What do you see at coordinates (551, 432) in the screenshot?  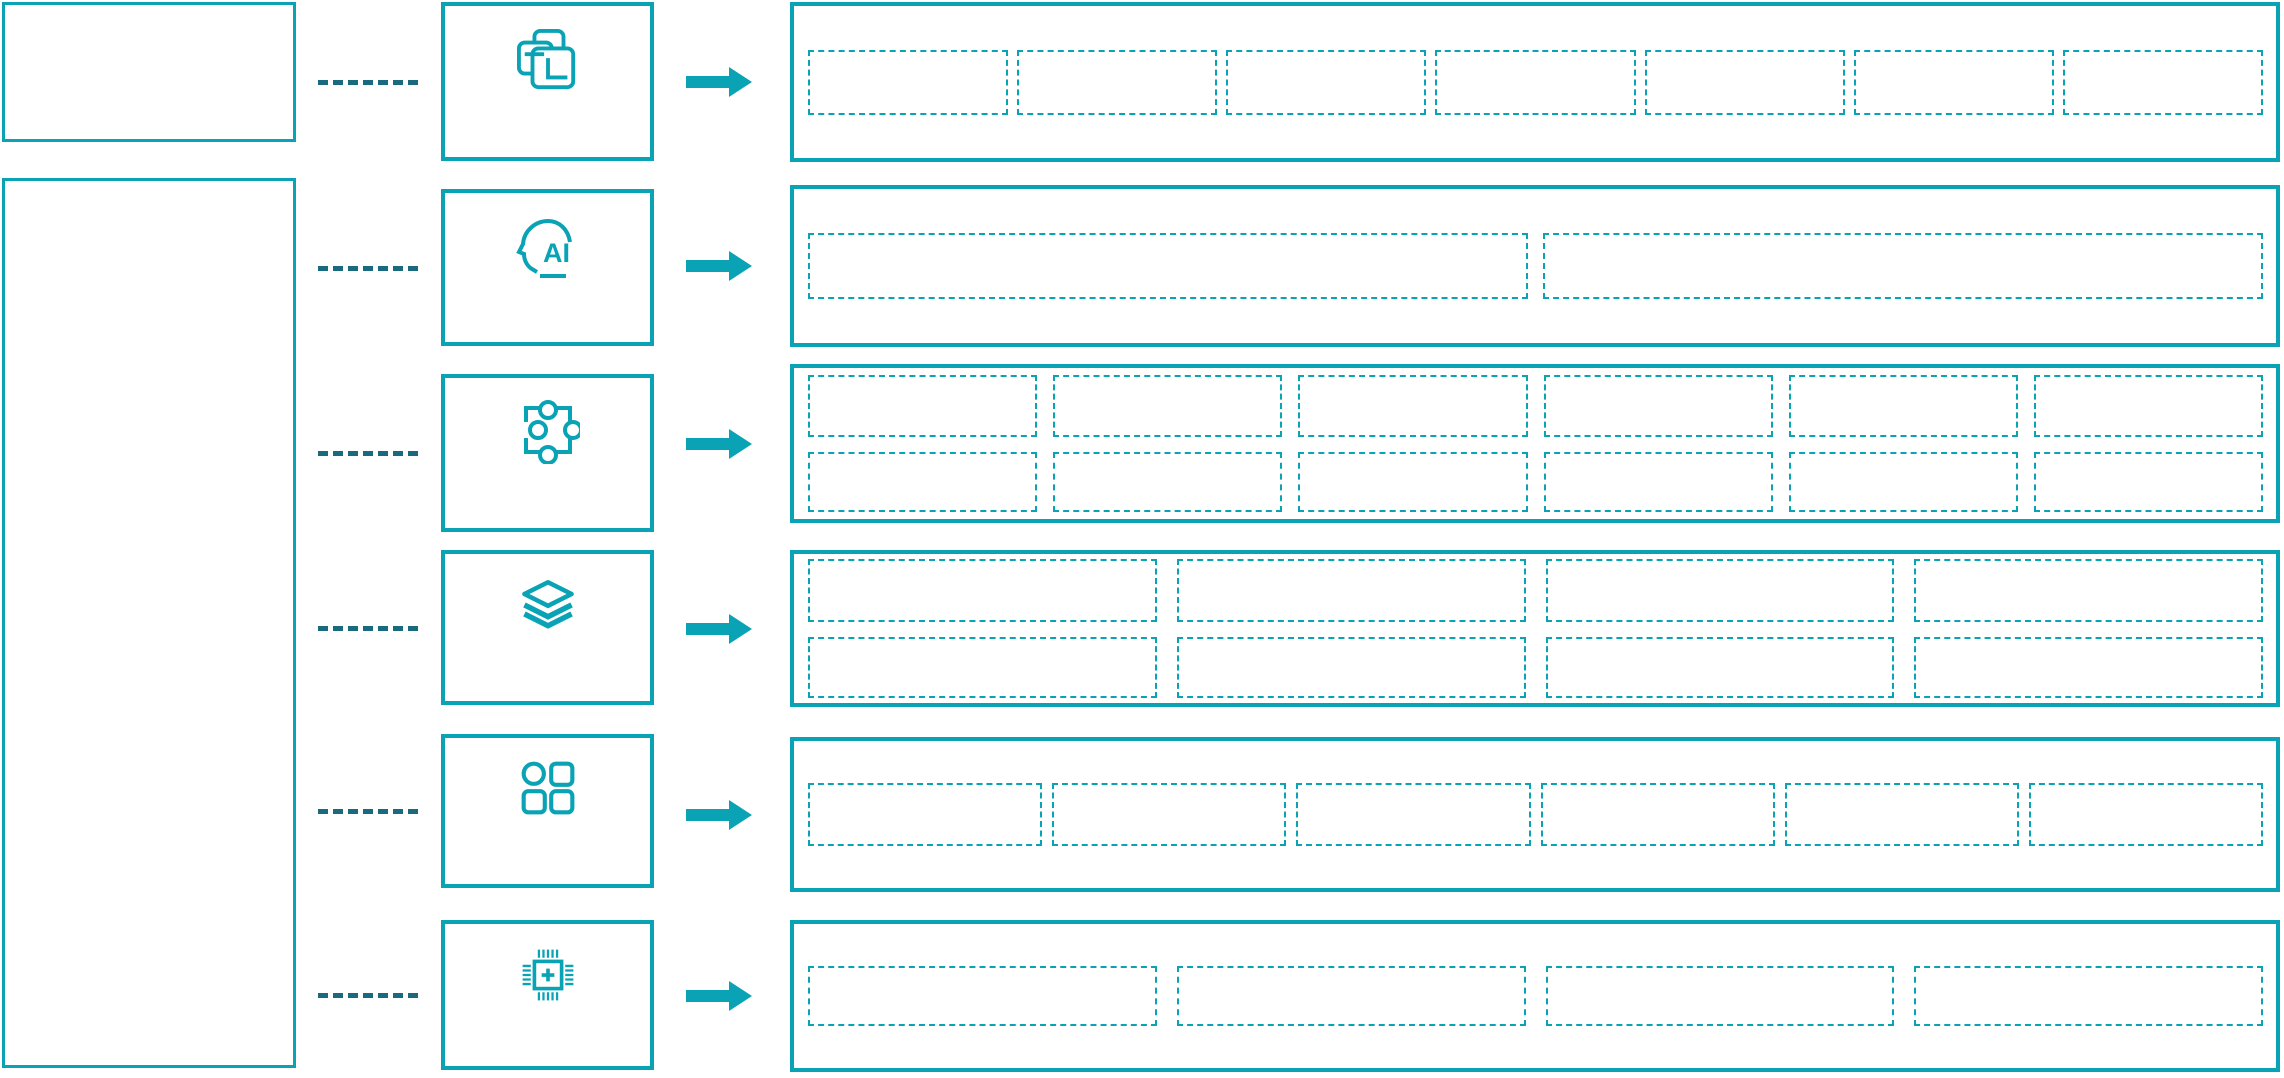 I see `puzzle-piece-icon` at bounding box center [551, 432].